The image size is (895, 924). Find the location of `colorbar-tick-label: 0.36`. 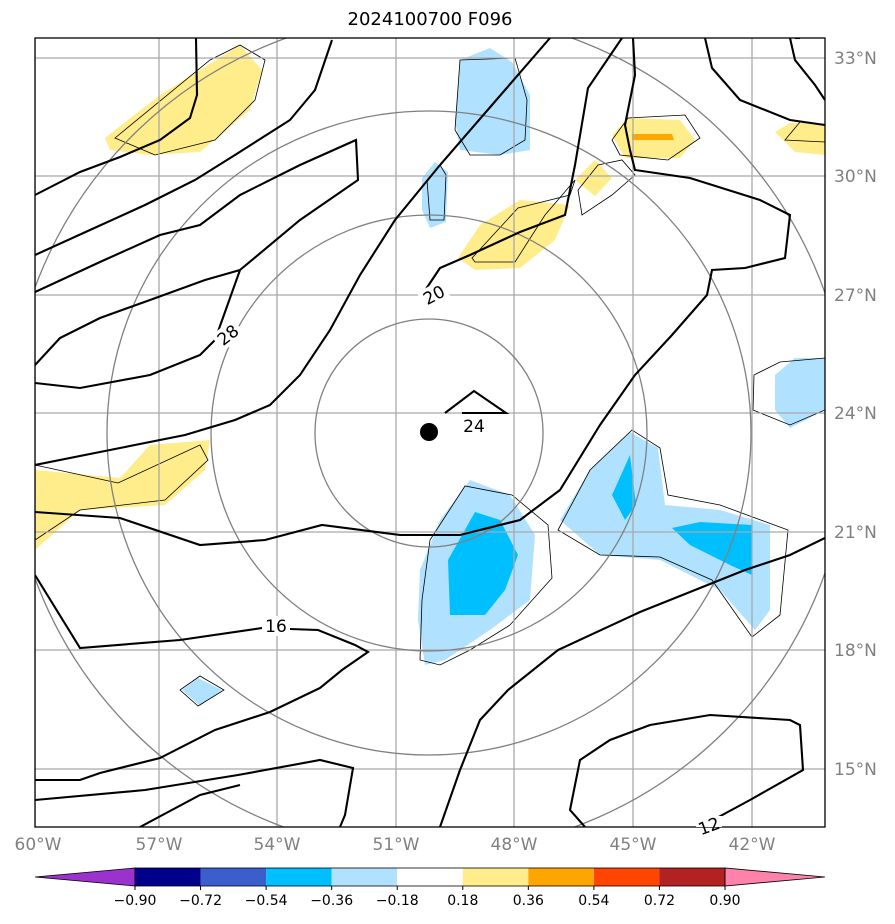

colorbar-tick-label: 0.36 is located at coordinates (528, 901).